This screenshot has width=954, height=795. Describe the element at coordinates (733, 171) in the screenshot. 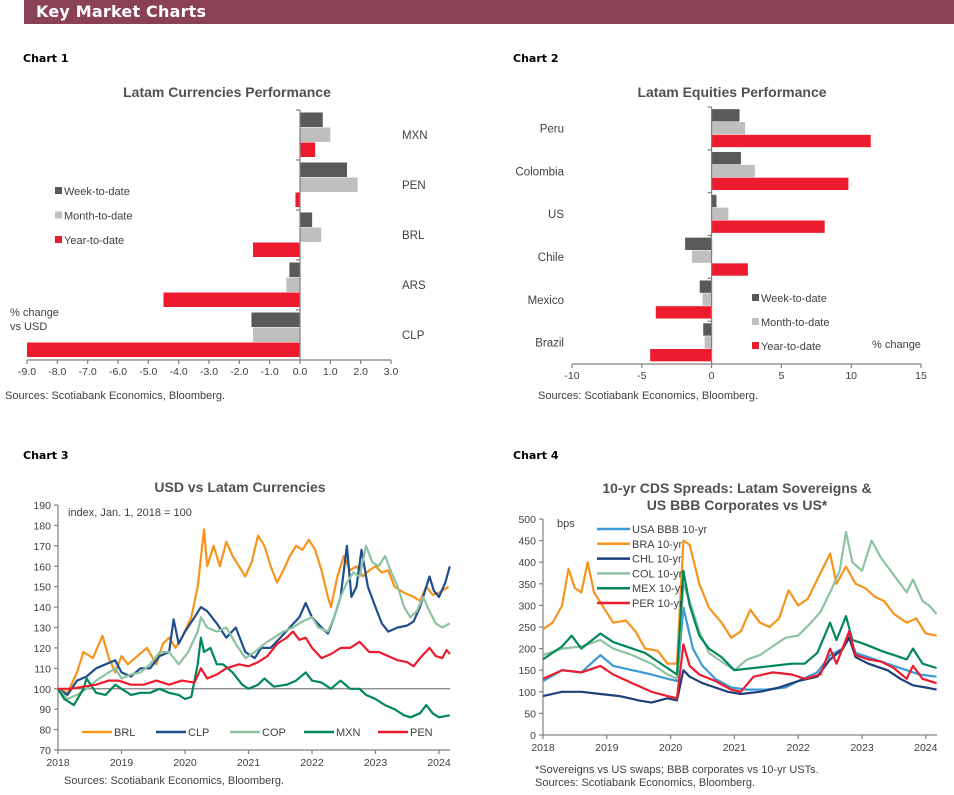

I see `bar-colombia-month-to-date` at that location.